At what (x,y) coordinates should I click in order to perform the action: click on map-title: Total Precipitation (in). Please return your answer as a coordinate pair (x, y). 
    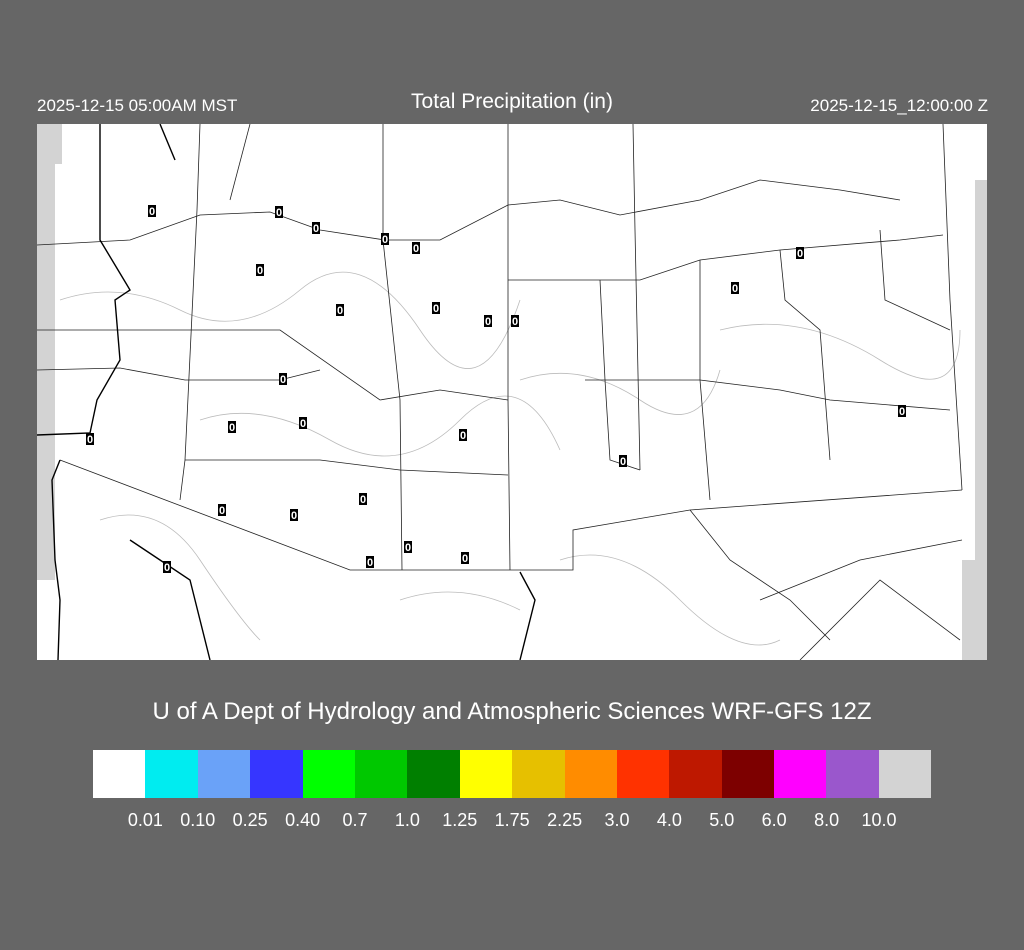
    Looking at the image, I should click on (512, 101).